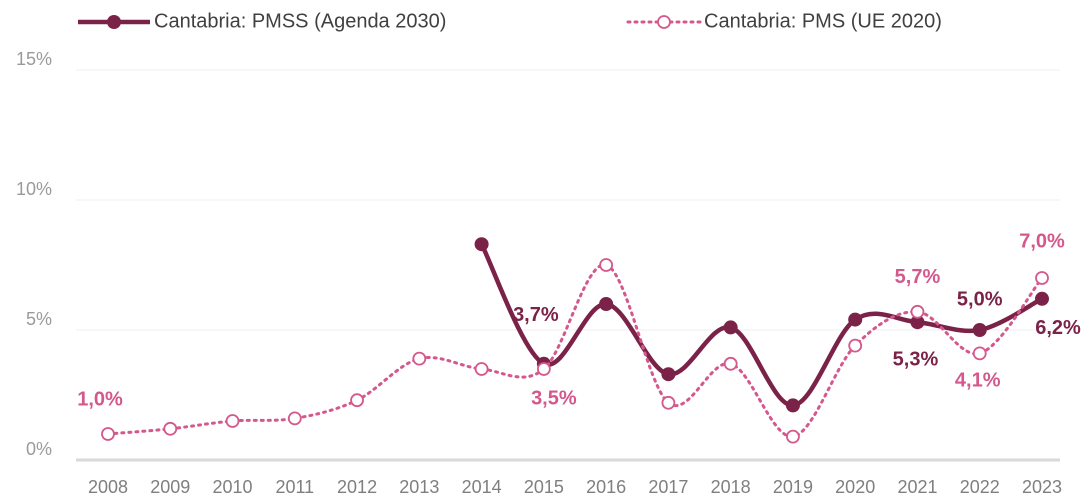 This screenshot has width=1088, height=504. What do you see at coordinates (554, 398) in the screenshot?
I see `data-label: 3,5%` at bounding box center [554, 398].